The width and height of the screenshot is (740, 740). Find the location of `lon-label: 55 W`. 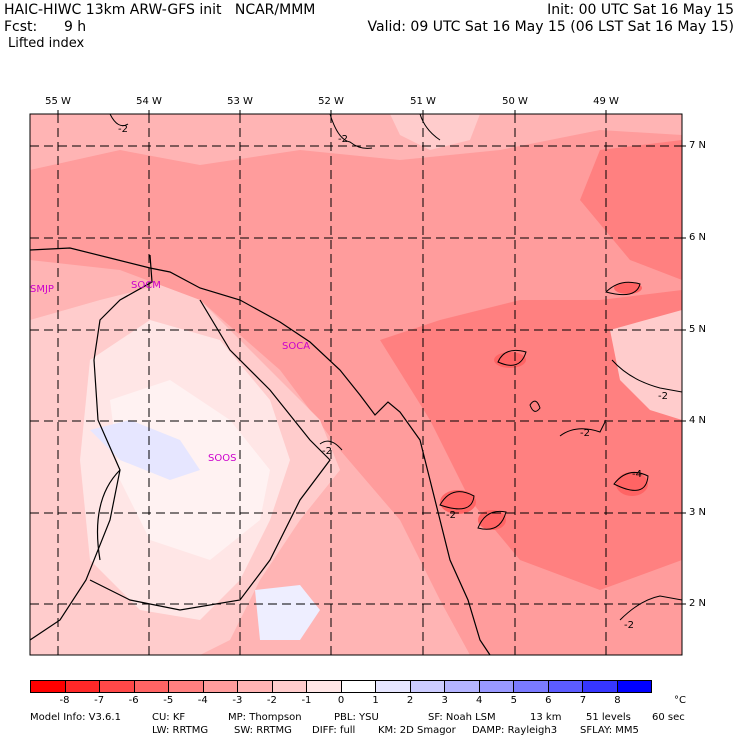

lon-label: 55 W is located at coordinates (58, 101).